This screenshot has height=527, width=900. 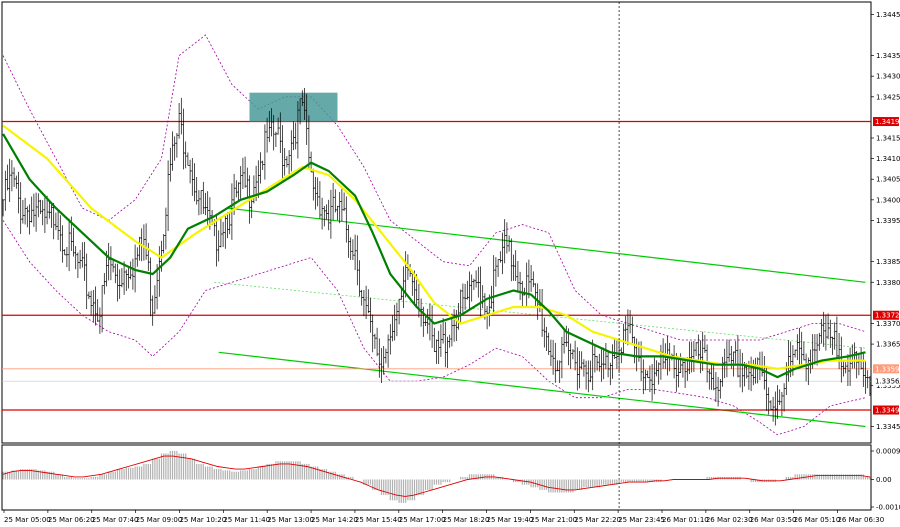 What do you see at coordinates (378, 520) in the screenshot?
I see `time-tick-label: 25 Mar 15:40` at bounding box center [378, 520].